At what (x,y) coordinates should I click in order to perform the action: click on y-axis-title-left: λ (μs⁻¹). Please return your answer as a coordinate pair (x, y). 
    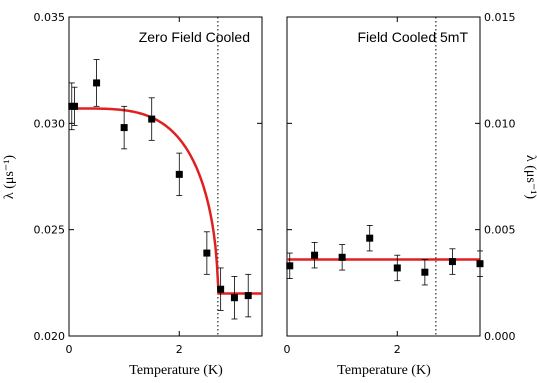
    Looking at the image, I should click on (9, 177).